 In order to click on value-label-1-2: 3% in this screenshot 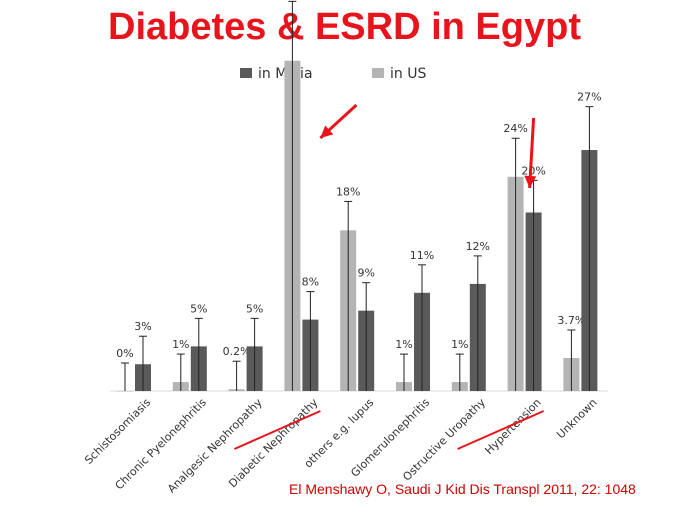, I will do `click(142, 326)`.